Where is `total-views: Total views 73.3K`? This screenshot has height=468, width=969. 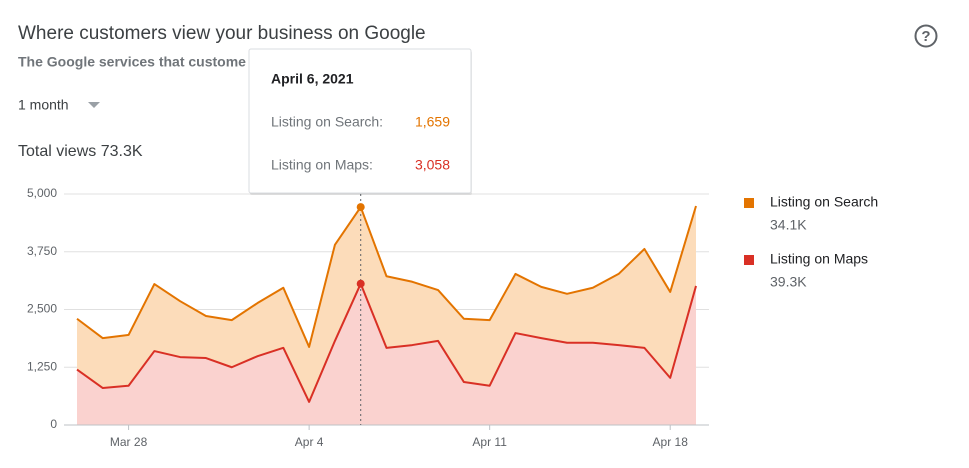
total-views: Total views 73.3K is located at coordinates (80, 151).